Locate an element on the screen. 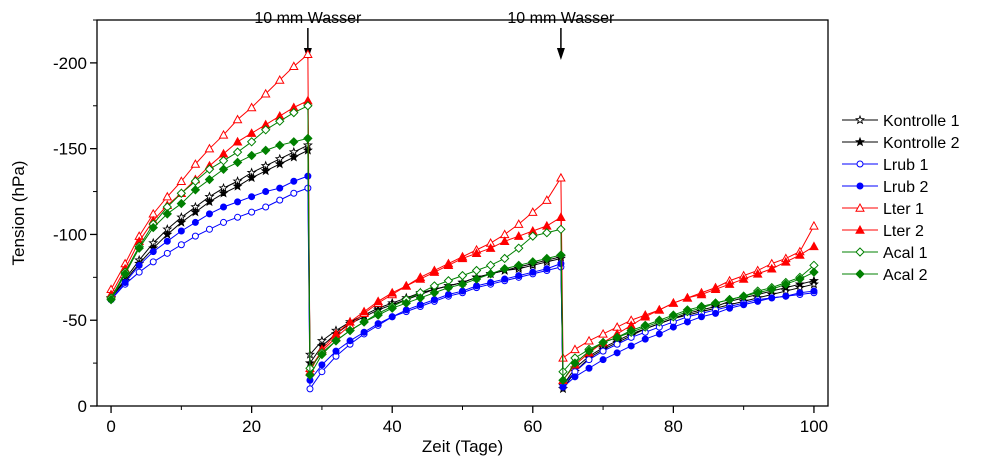 Image resolution: width=997 pixels, height=463 pixels. legend-item-2: Lrub 1 is located at coordinates (885, 165).